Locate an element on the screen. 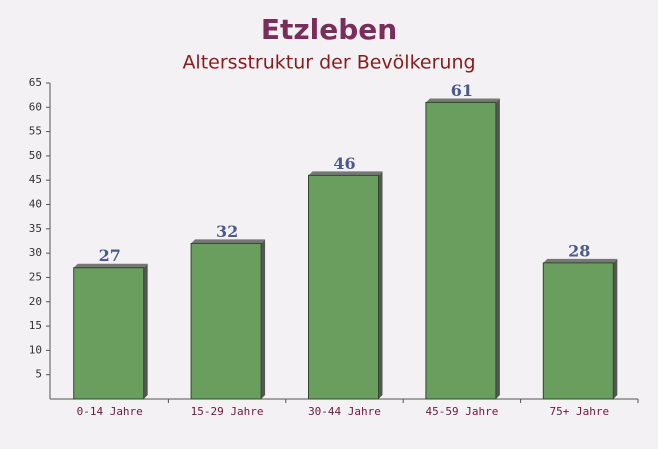 This screenshot has width=658, height=449. y-tick-label: 10 is located at coordinates (35, 349).